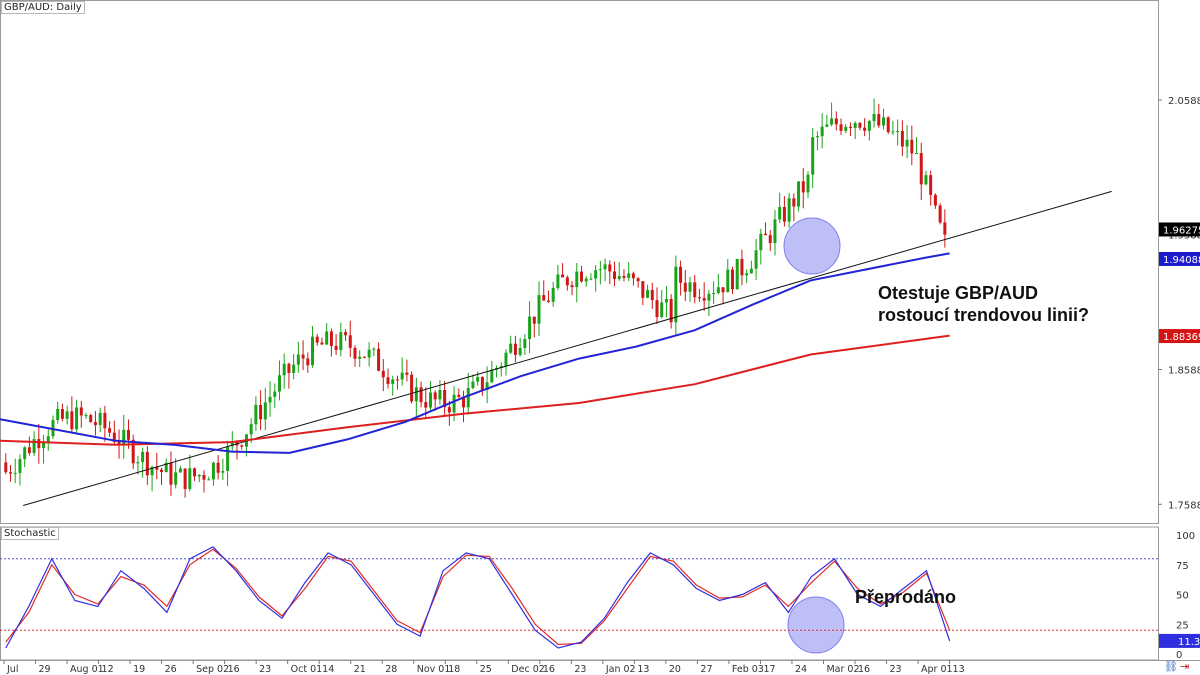  What do you see at coordinates (842, 669) in the screenshot?
I see `time-tick-label: Mar 02` at bounding box center [842, 669].